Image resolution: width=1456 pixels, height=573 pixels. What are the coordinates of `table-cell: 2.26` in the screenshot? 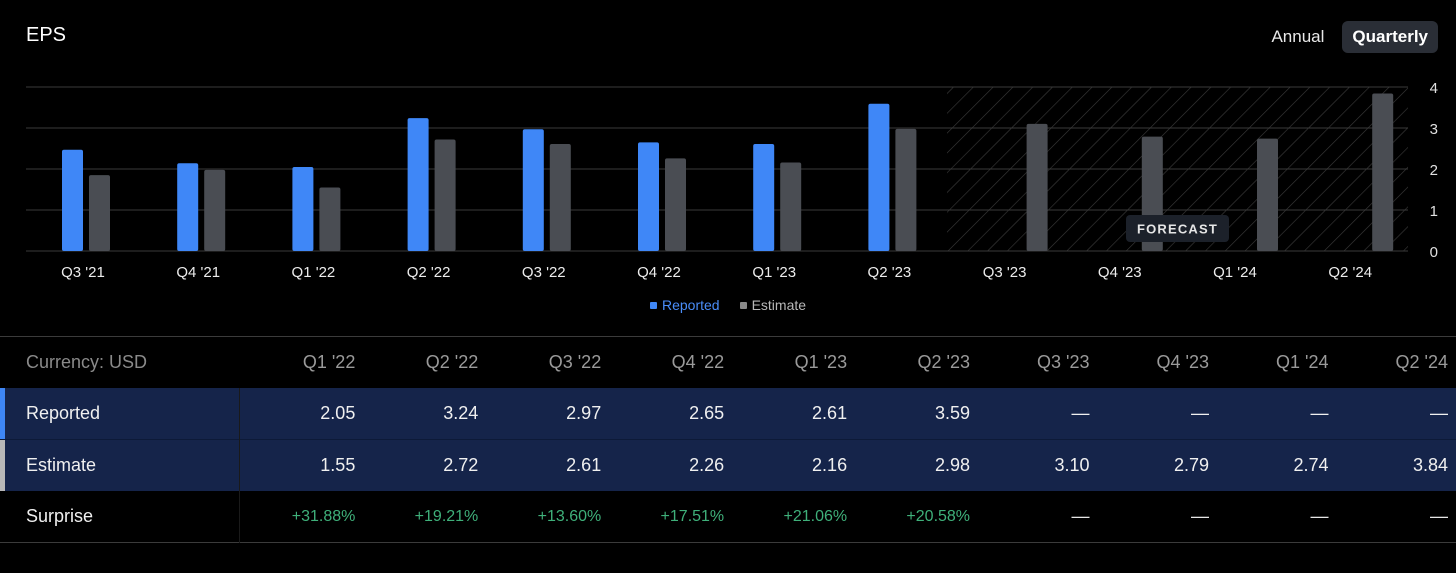 It's located at (707, 465).